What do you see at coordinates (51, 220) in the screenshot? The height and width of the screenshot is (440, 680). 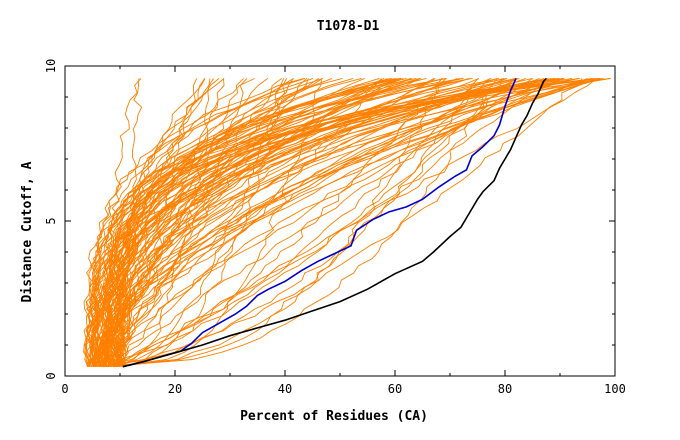 I see `y-tick-label: 5` at bounding box center [51, 220].